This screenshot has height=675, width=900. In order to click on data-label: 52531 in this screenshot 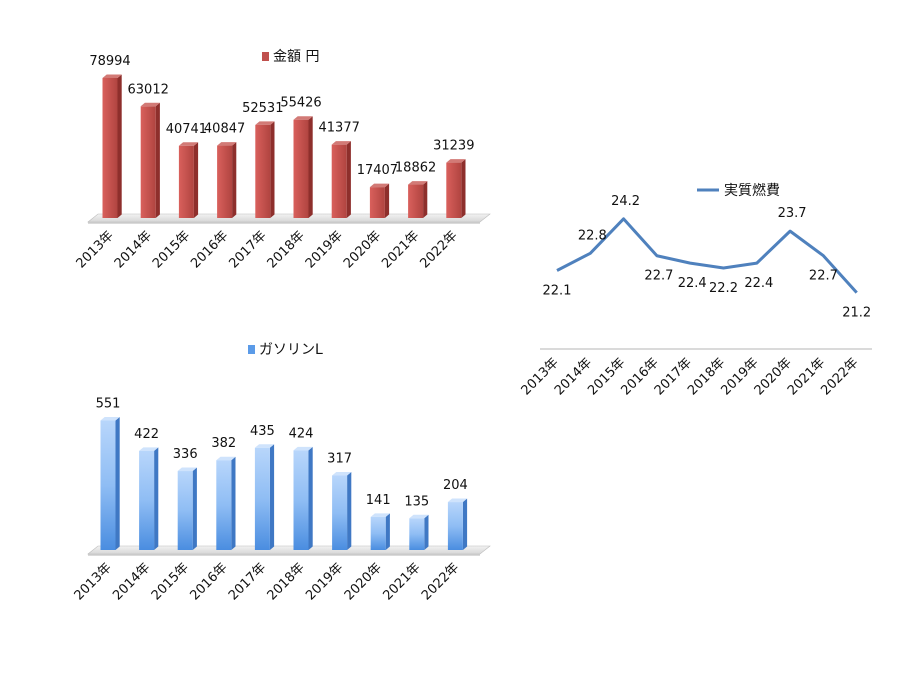, I will do `click(262, 108)`.